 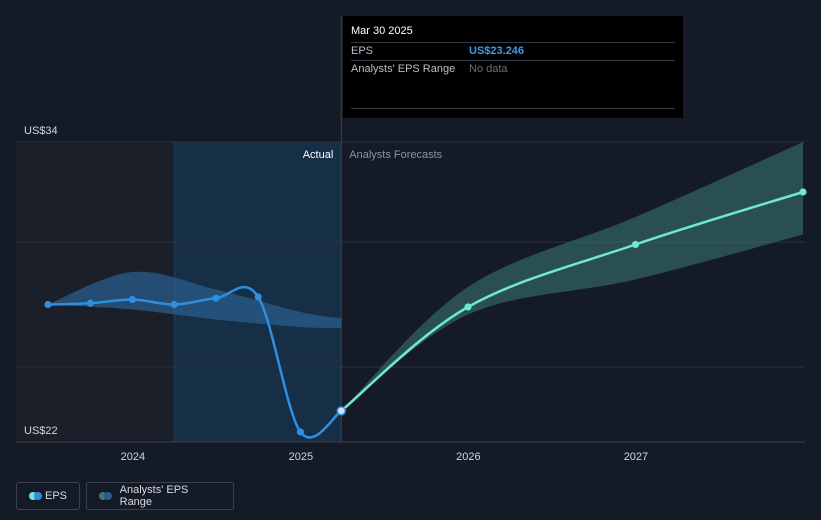 I want to click on legend-eps-button: EPS, so click(x=48, y=496).